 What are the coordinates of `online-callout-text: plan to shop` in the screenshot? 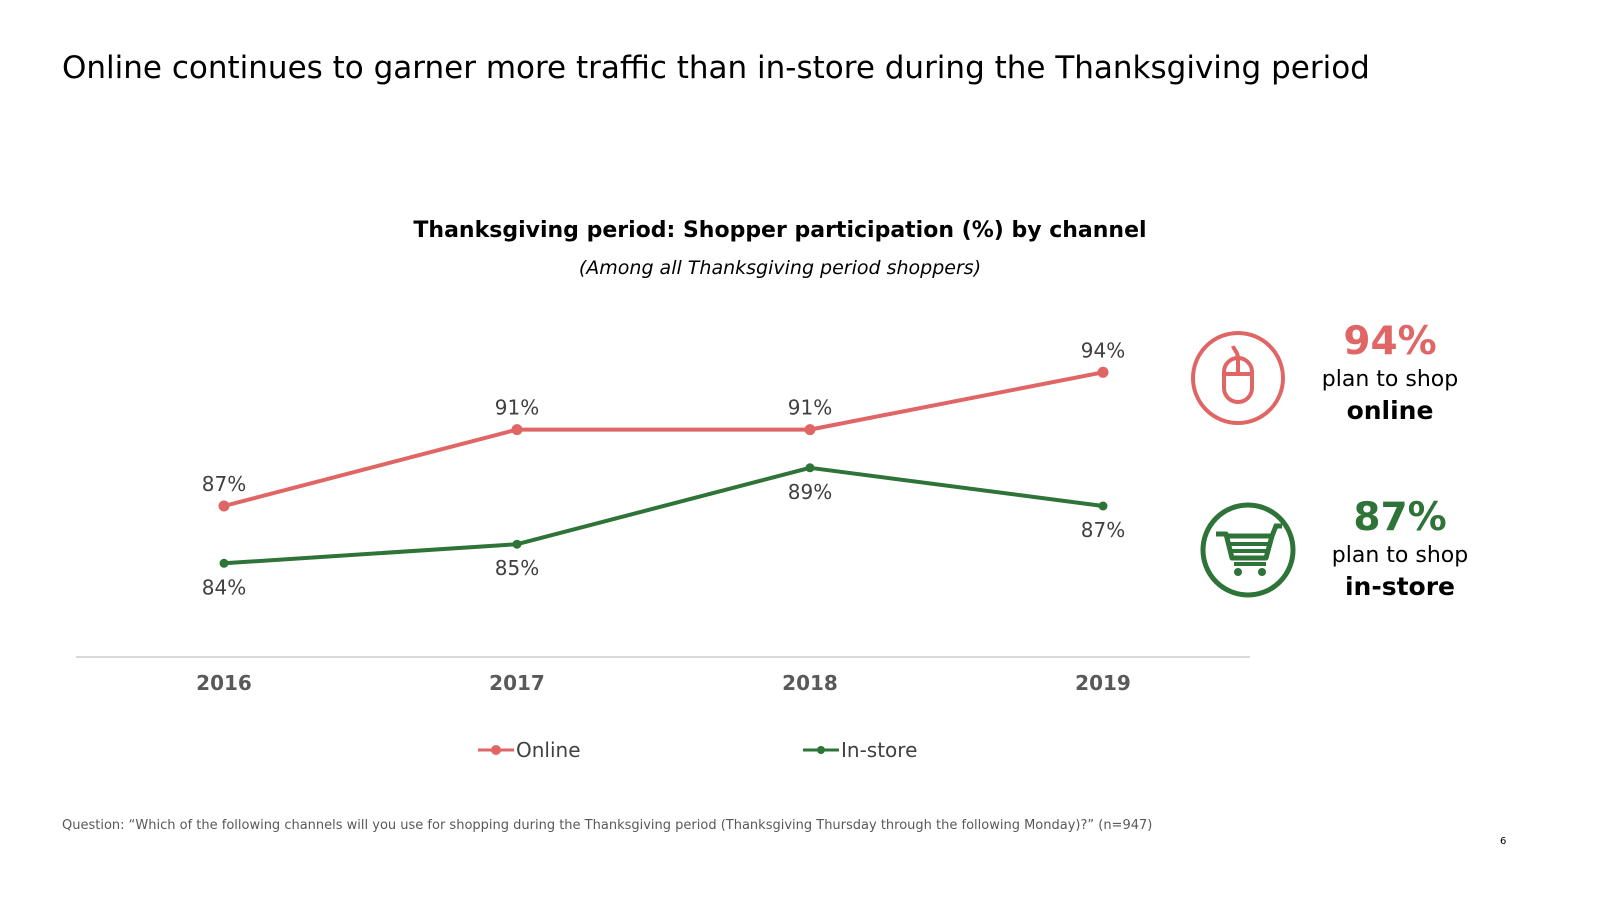 It's located at (1390, 379).